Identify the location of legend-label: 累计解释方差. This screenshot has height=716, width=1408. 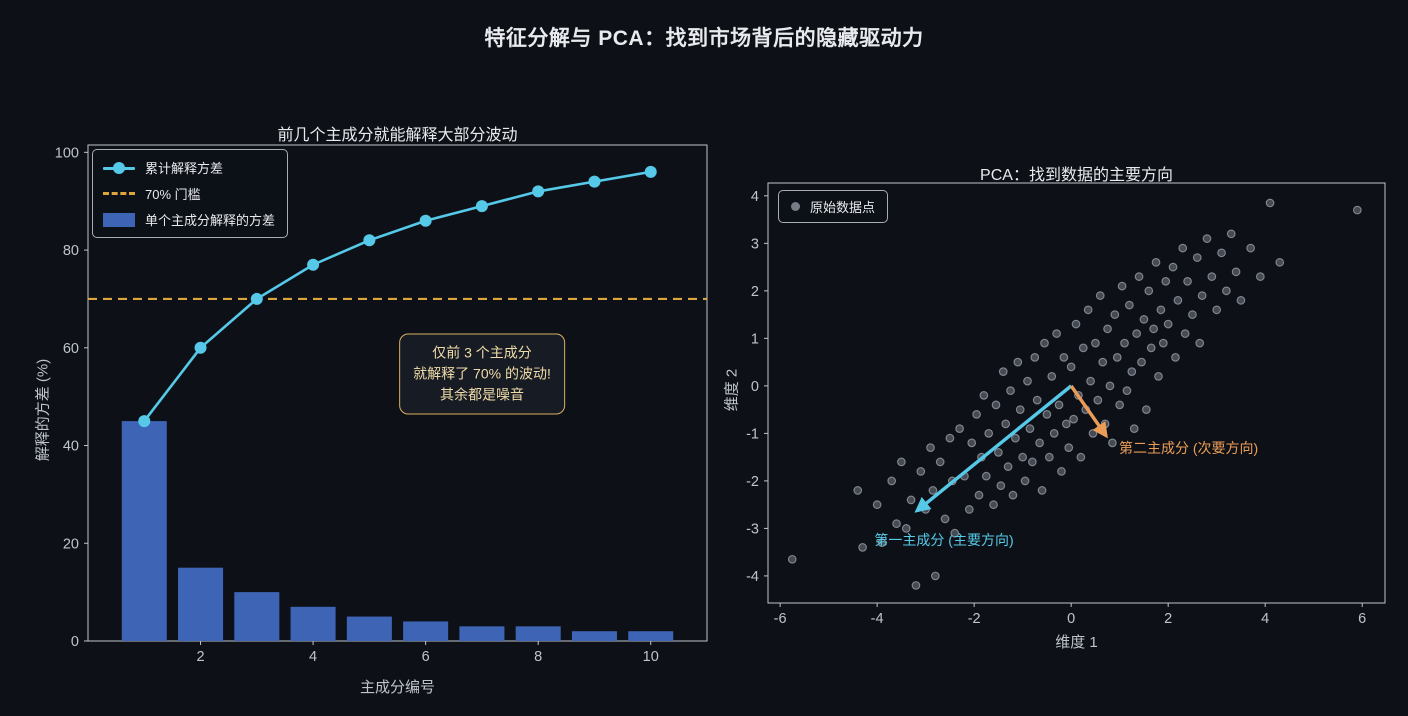
(184, 168).